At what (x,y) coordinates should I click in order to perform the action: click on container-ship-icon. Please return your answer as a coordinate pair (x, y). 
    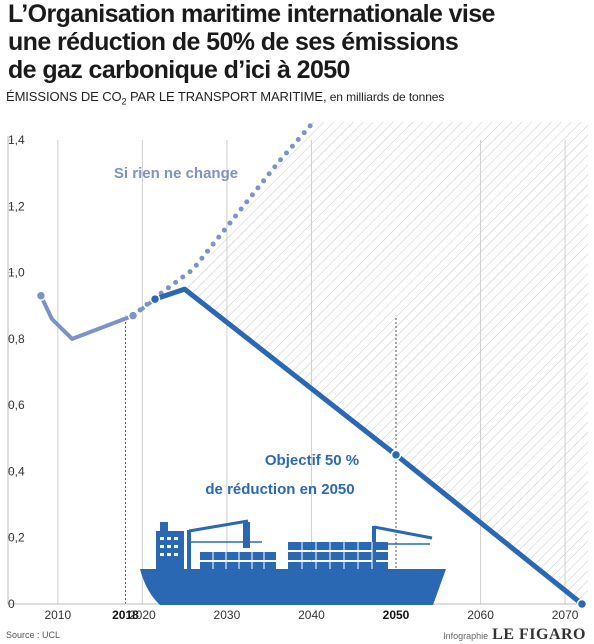
    Looking at the image, I should click on (293, 562).